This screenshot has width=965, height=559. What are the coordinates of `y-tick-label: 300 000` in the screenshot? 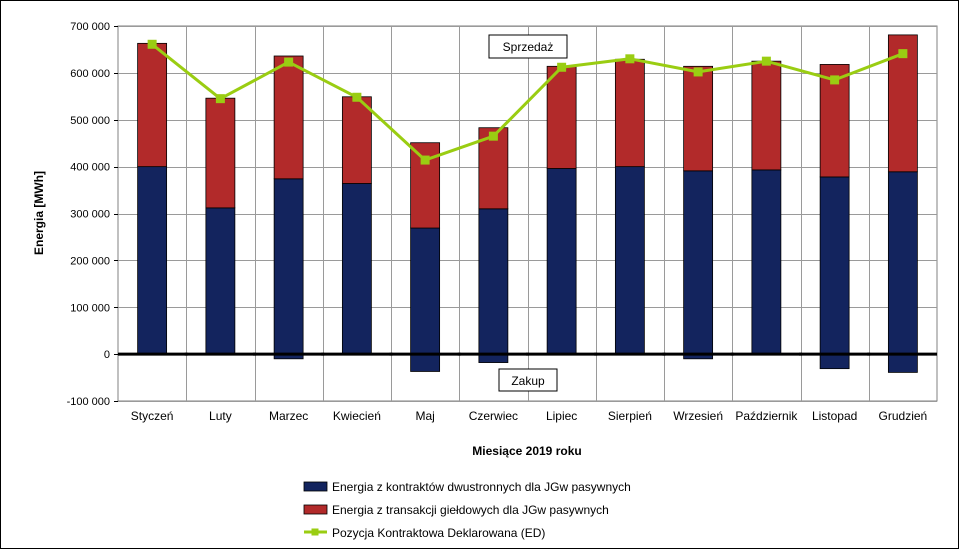 It's located at (90, 215).